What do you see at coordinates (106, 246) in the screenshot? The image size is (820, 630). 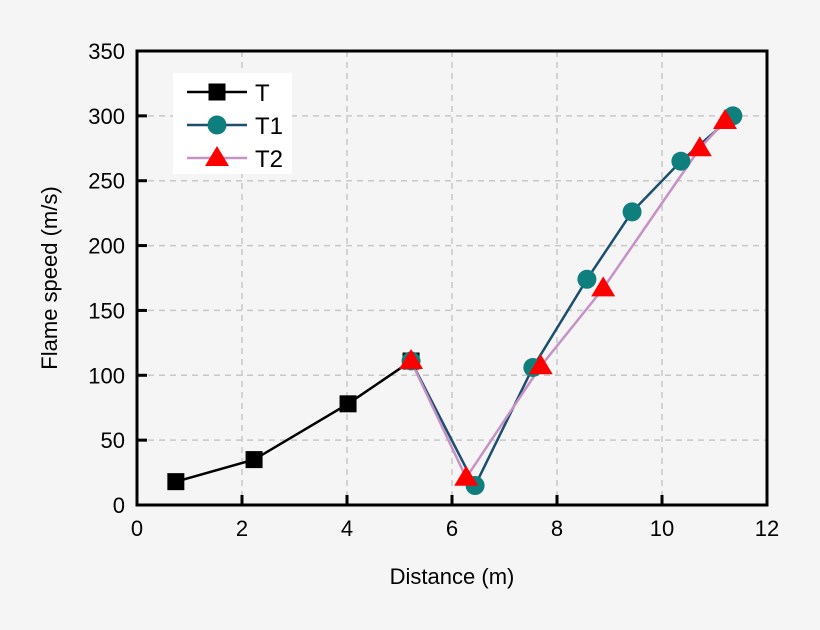 I see `y-tick-label: 200` at bounding box center [106, 246].